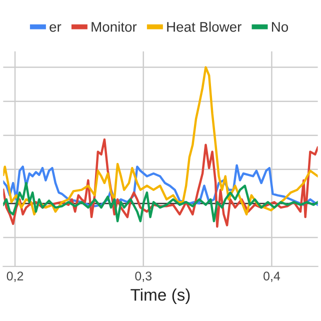 The width and height of the screenshot is (321, 321). What do you see at coordinates (160, 296) in the screenshot?
I see `x-axis-title: Time (s)` at bounding box center [160, 296].